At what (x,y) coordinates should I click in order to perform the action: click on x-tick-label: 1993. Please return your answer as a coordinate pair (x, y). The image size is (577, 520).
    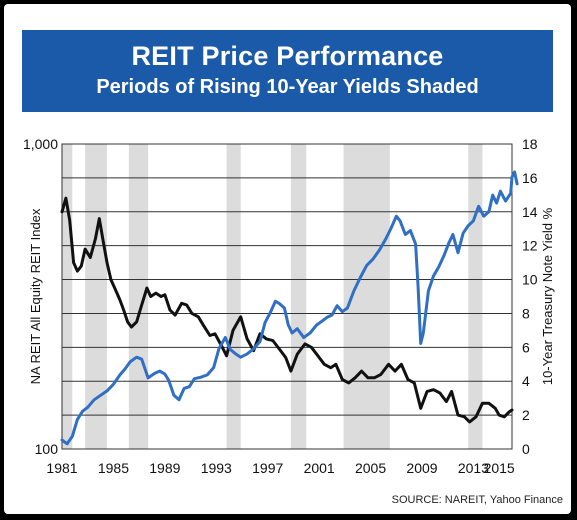
    Looking at the image, I should click on (216, 468).